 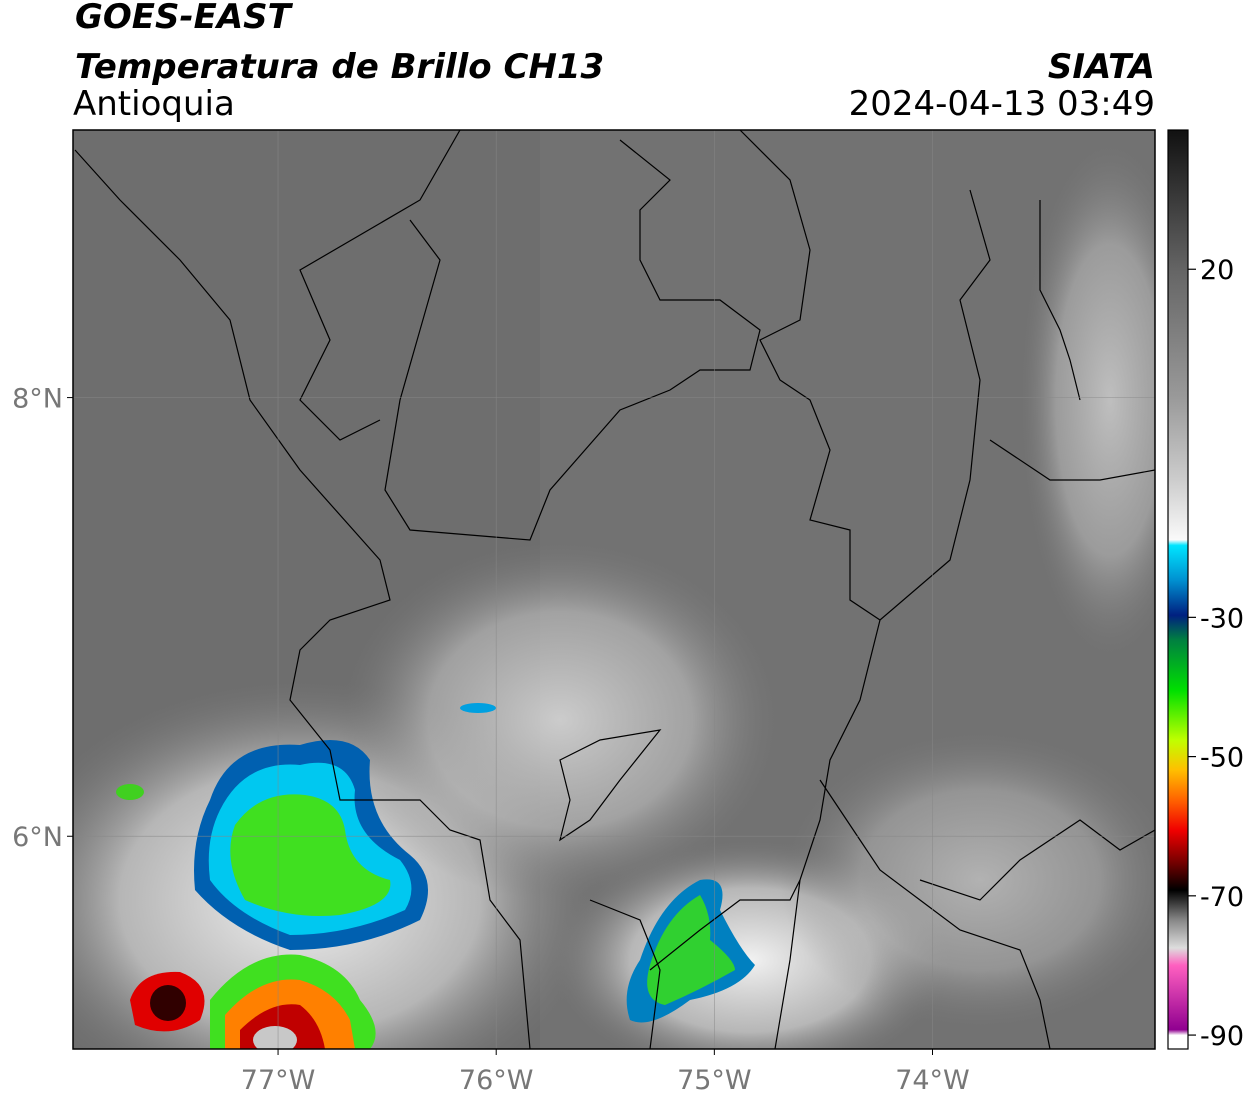 I want to click on x-tick-label: 74°W, so click(x=932, y=1080).